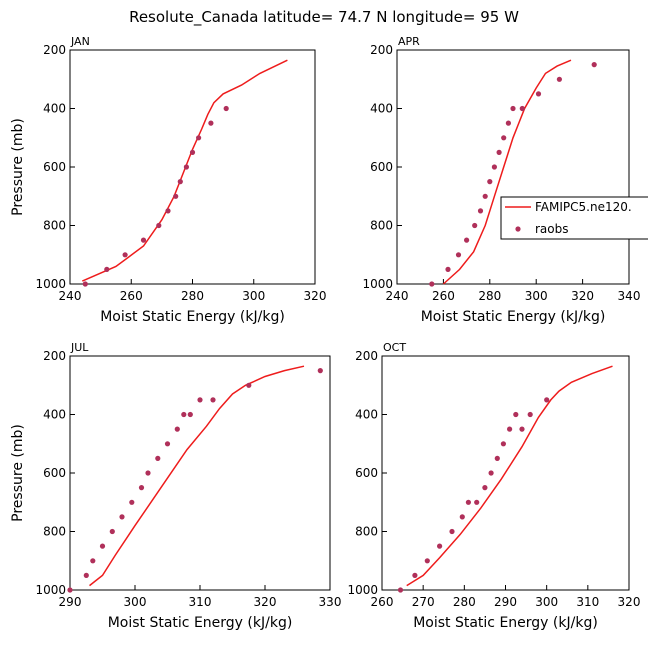 The image size is (648, 649). Describe the element at coordinates (409, 41) in the screenshot. I see `panel-label: APR` at that location.